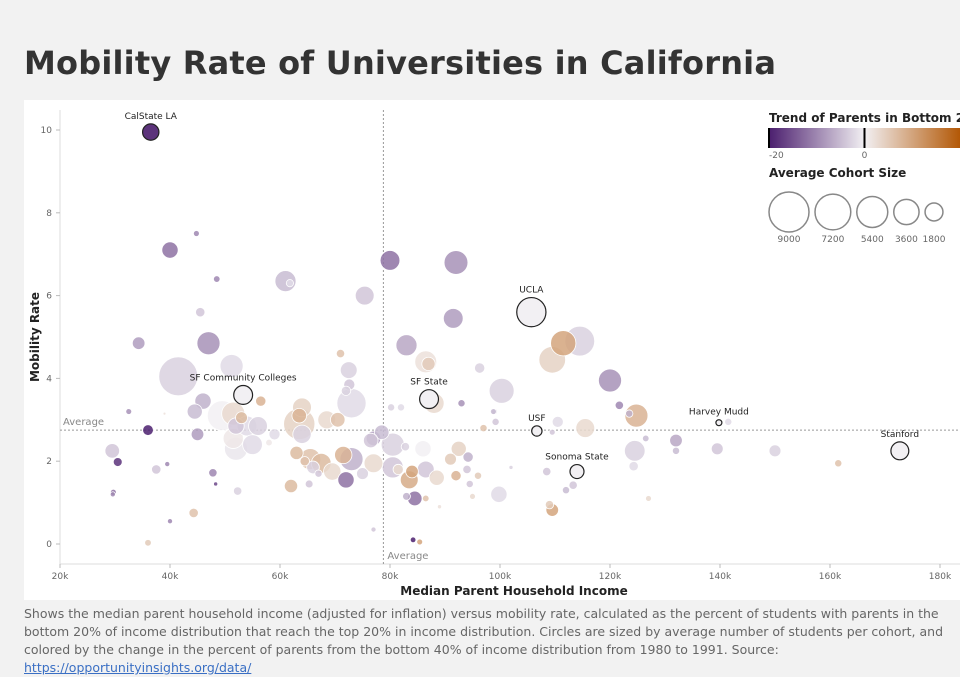 The image size is (960, 677). What do you see at coordinates (531, 291) in the screenshot?
I see `point-label: UCLA` at bounding box center [531, 291].